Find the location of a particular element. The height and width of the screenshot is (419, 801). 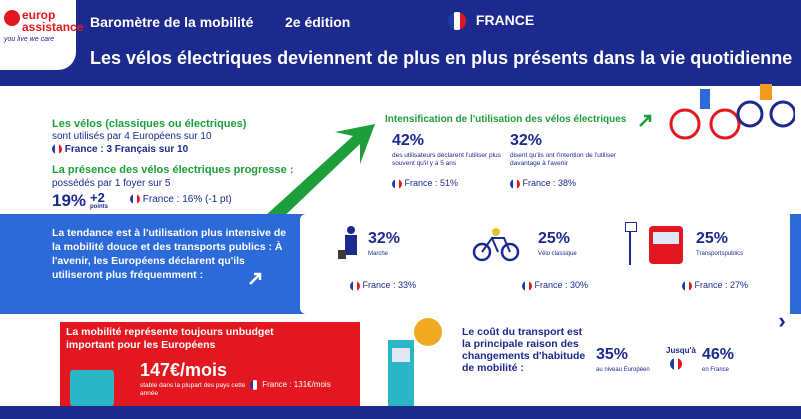

velos-france: France : 3 Français sur 10 is located at coordinates (120, 149).